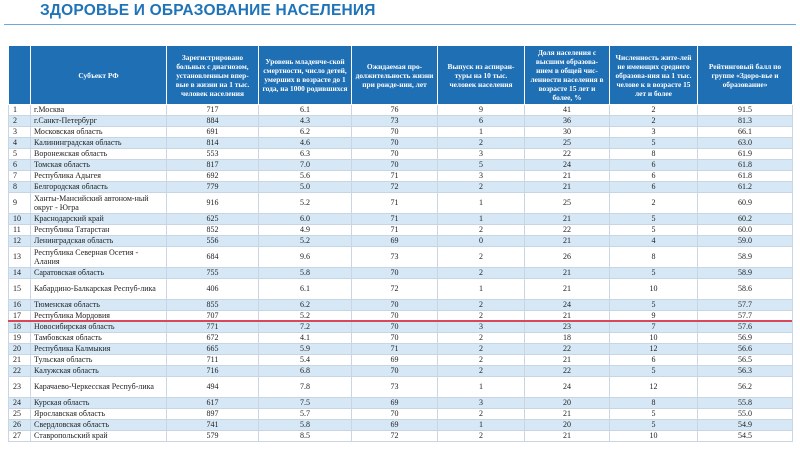 The image size is (800, 464). Describe the element at coordinates (305, 165) in the screenshot. I see `value-cell: 7.0` at that location.